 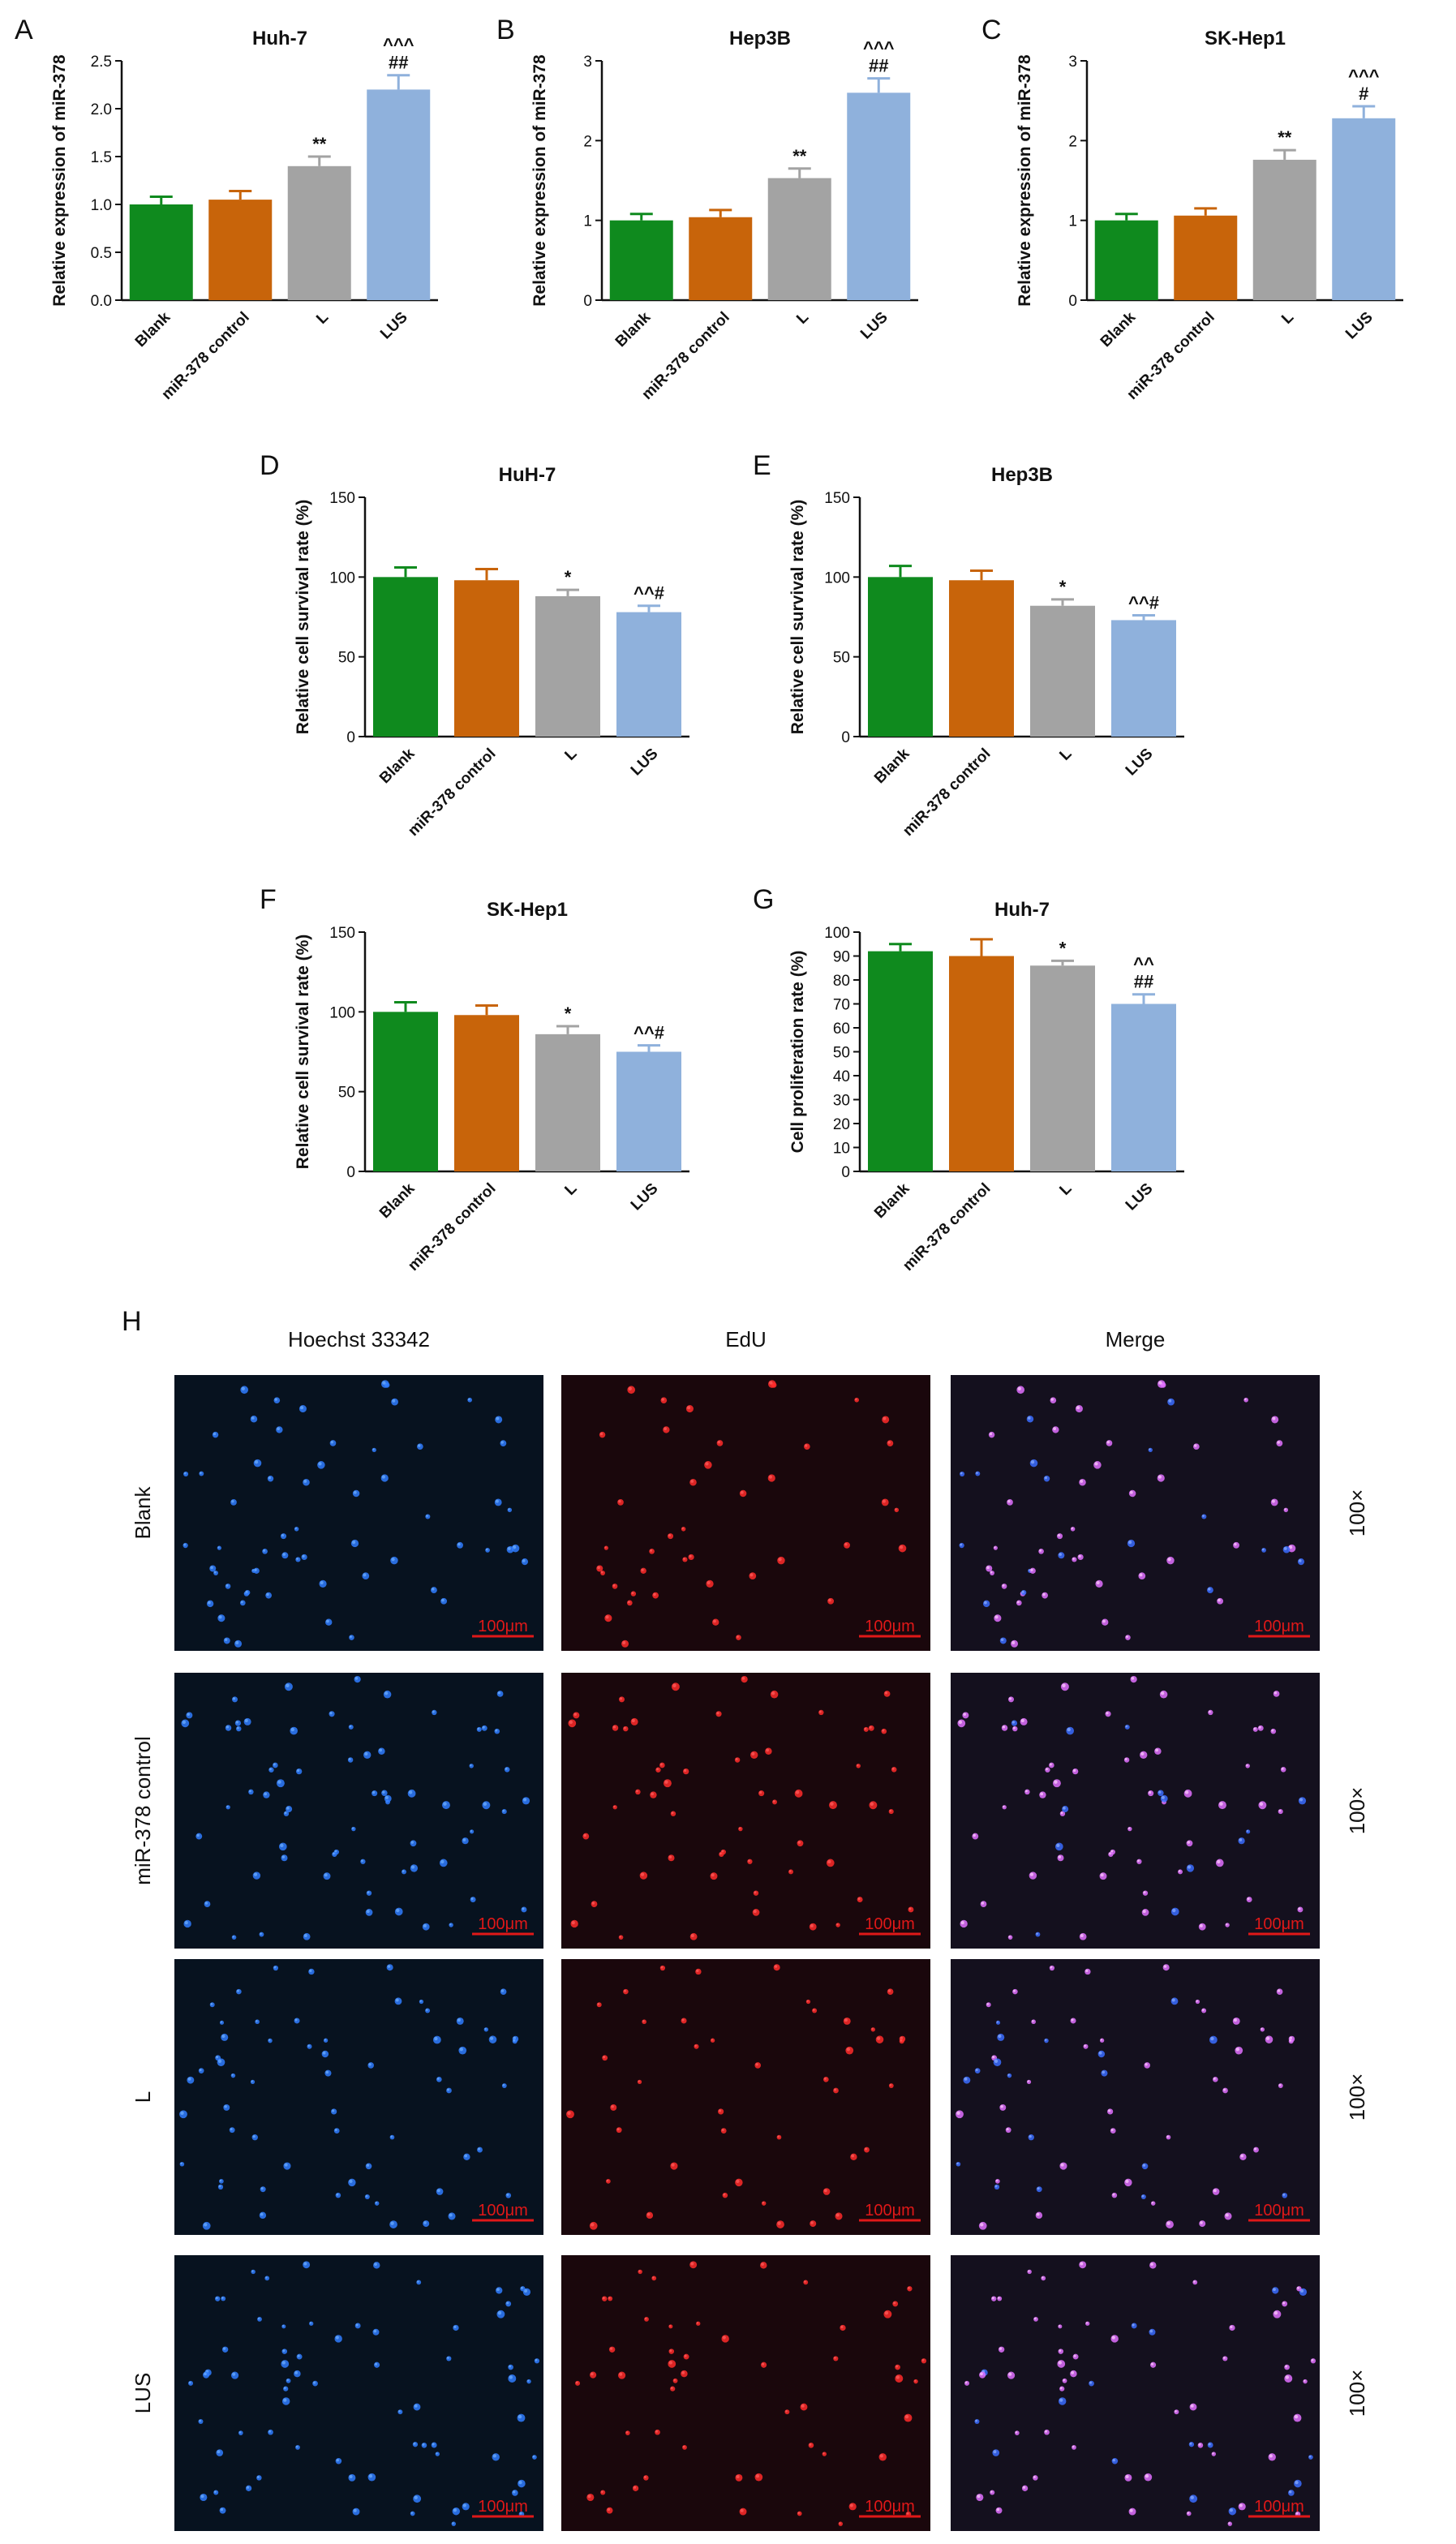 What do you see at coordinates (762, 465) in the screenshot?
I see `panel-letter: E` at bounding box center [762, 465].